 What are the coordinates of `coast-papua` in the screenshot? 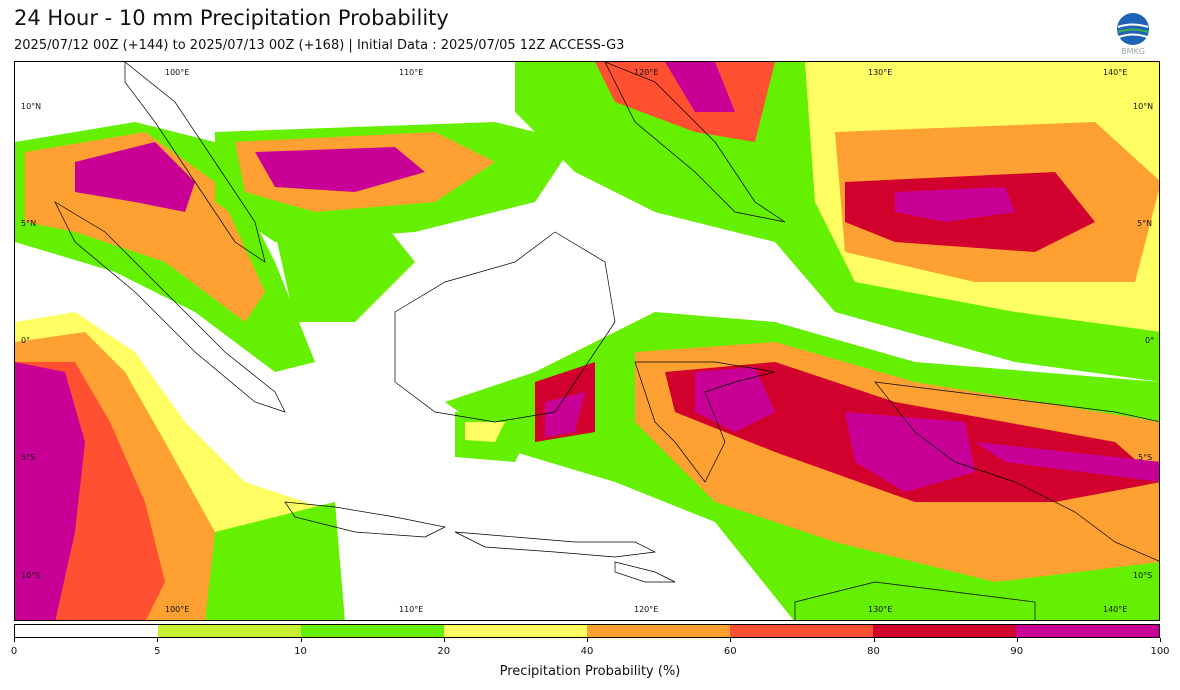 It's located at (1016, 471).